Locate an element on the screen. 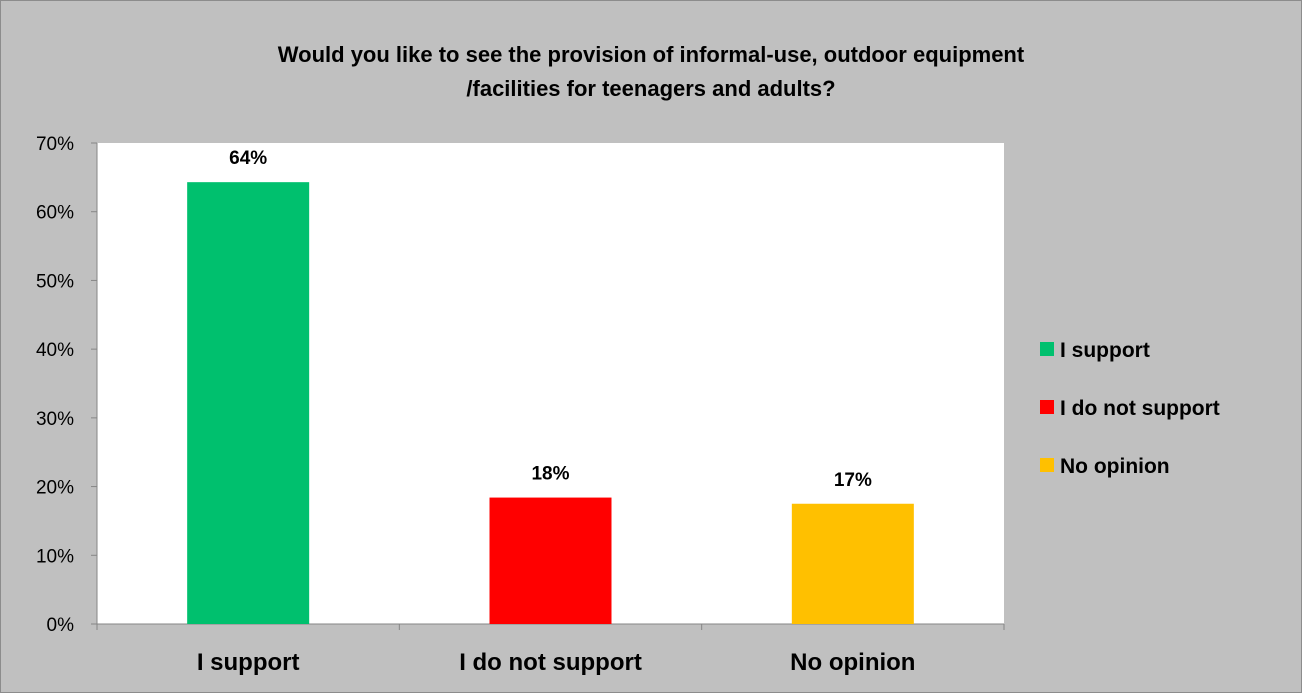 The width and height of the screenshot is (1302, 693). data-label: 18% is located at coordinates (550, 474).